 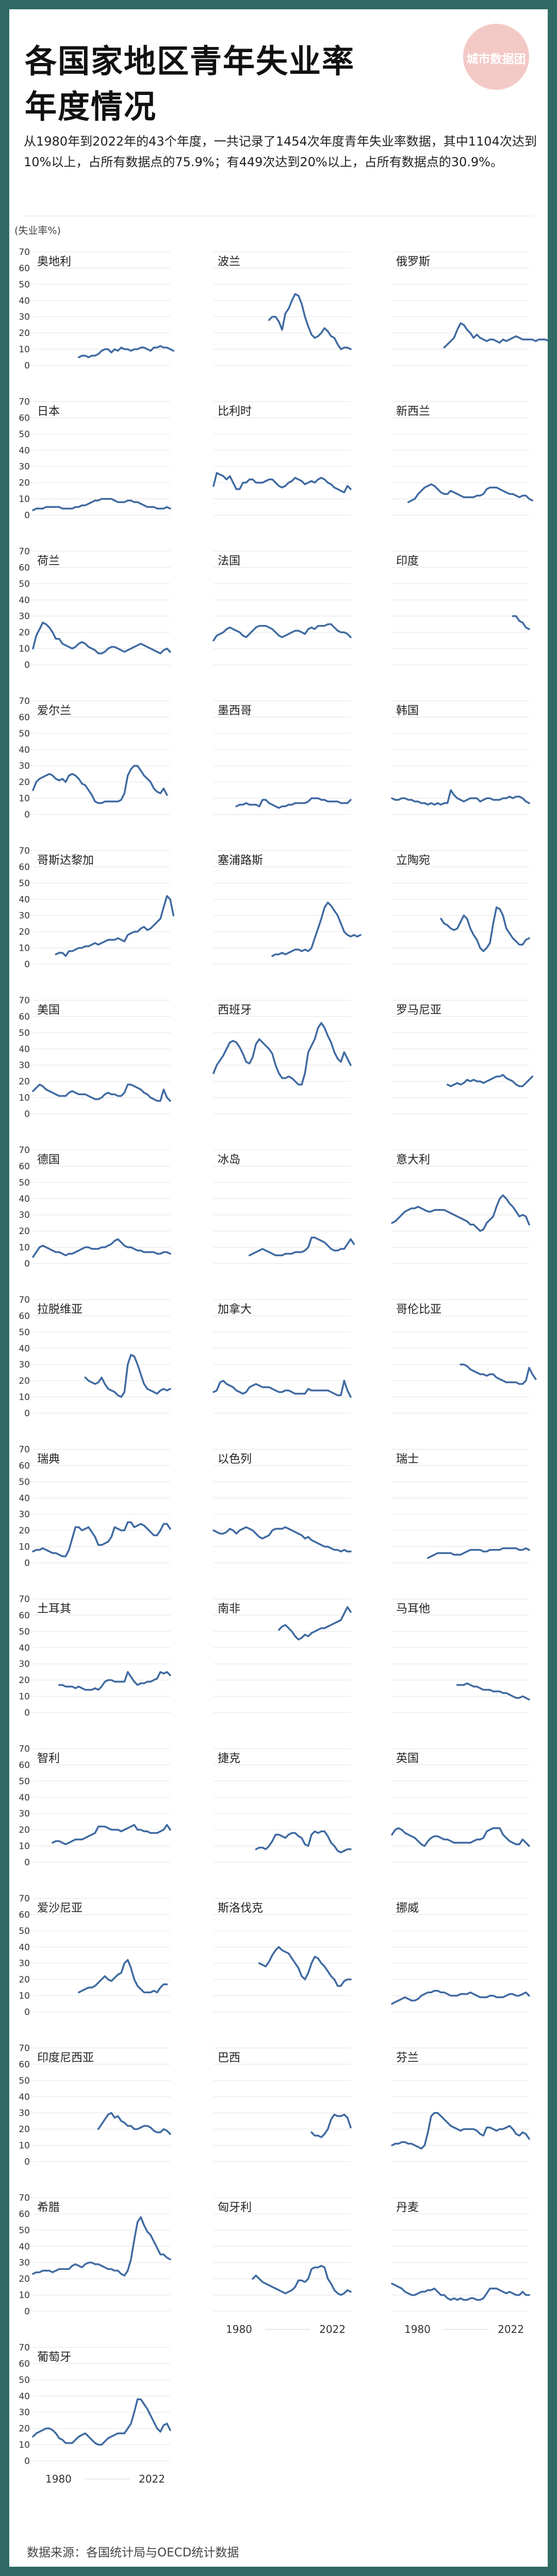 What do you see at coordinates (408, 2207) in the screenshot?
I see `panel-title: 丹麦` at bounding box center [408, 2207].